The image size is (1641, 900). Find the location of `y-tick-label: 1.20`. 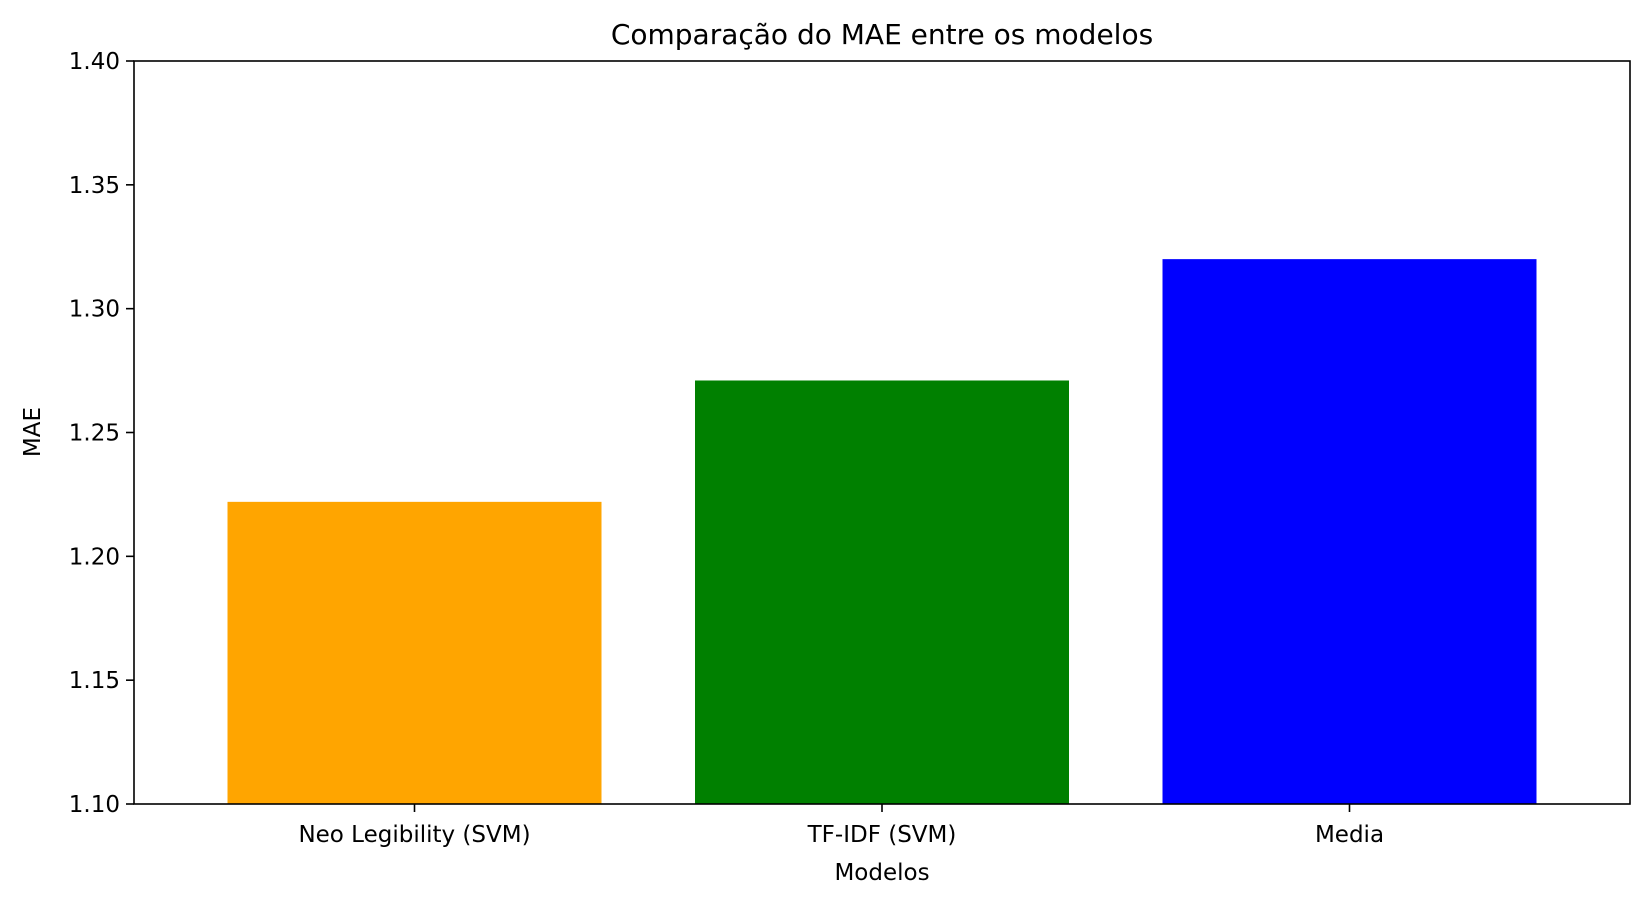

y-tick-label: 1.20 is located at coordinates (94, 557).